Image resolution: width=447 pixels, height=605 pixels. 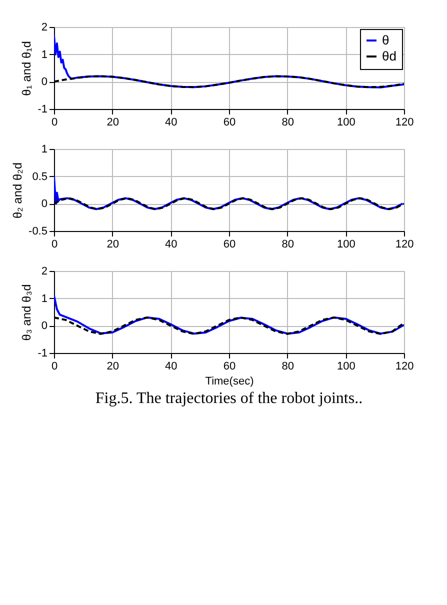 I want to click on y-tick-label: -0.5, so click(x=38, y=232).